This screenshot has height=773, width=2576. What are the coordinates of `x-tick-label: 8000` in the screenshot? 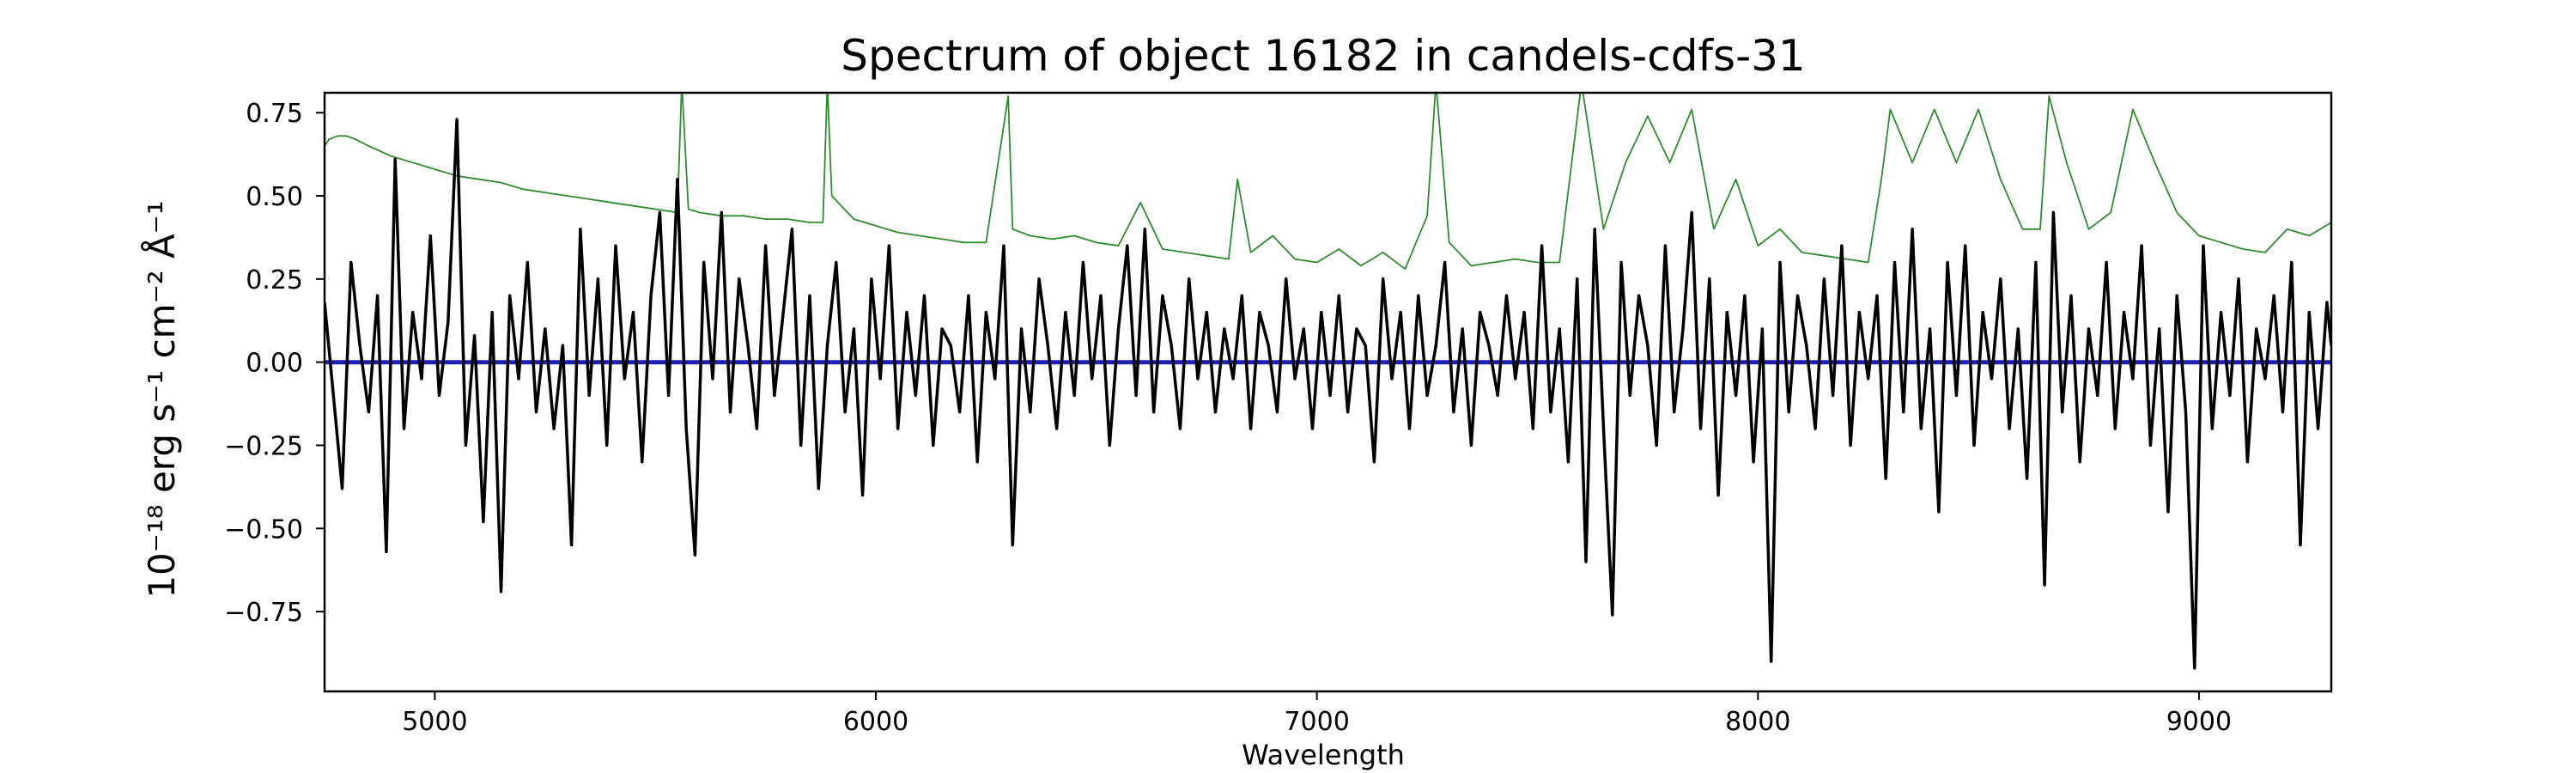 It's located at (1758, 722).